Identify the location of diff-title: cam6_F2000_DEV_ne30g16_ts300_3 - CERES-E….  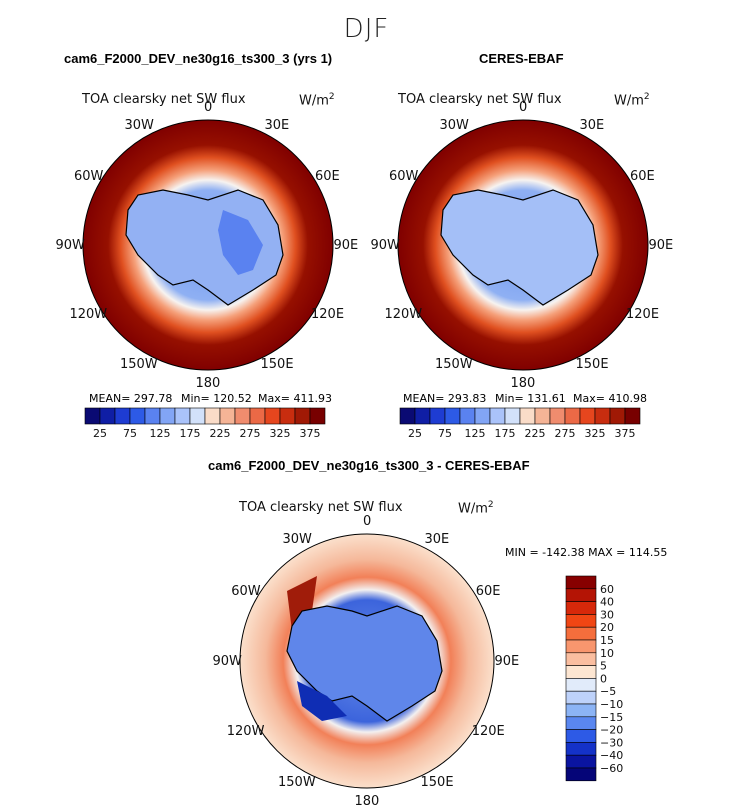
(369, 465).